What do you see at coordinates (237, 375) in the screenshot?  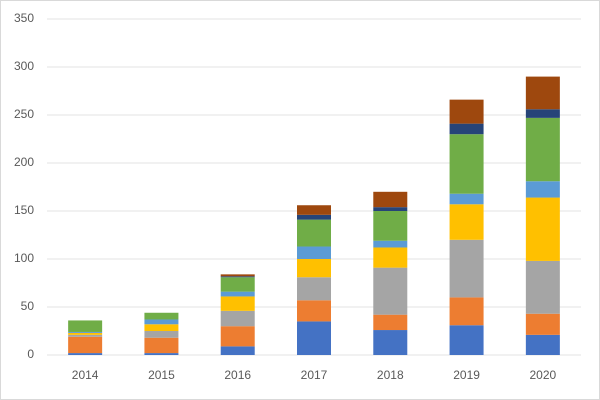 I see `x-tick-label: 2016` at bounding box center [237, 375].